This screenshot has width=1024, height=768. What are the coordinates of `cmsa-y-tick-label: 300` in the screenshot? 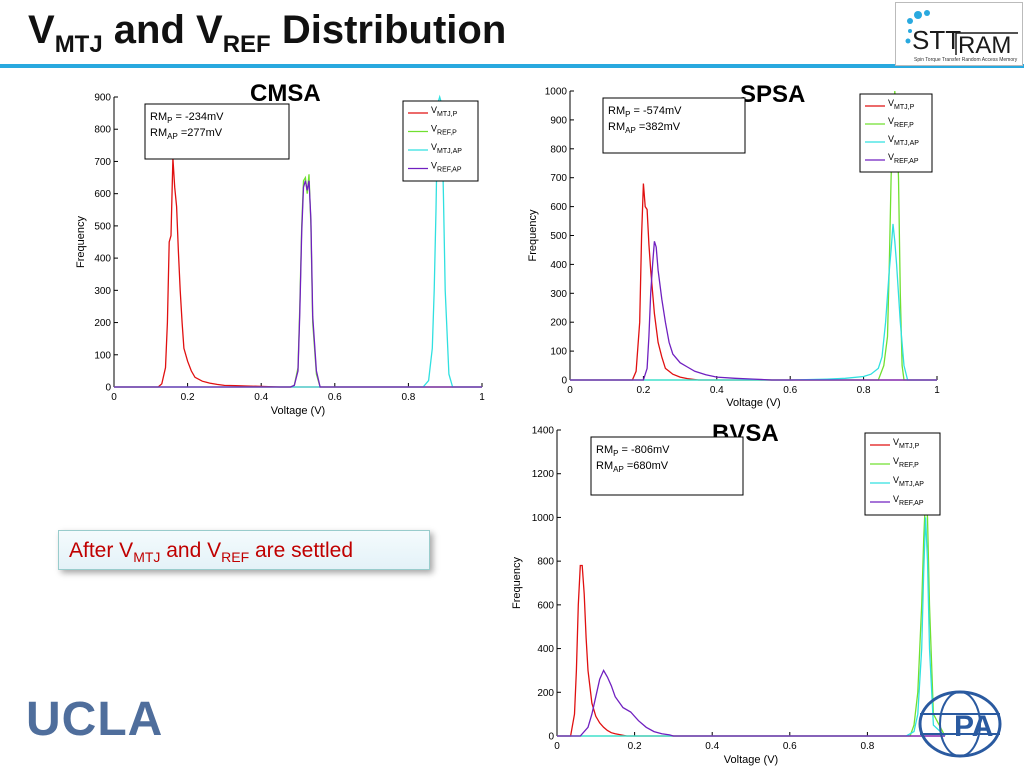 It's located at (102, 291).